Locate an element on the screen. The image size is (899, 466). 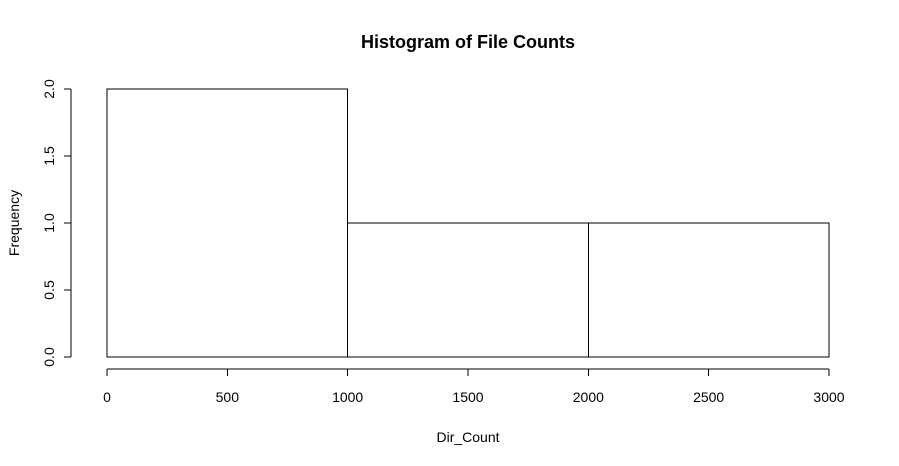
y-axis: 0.0 0.5 1.0 1.5 2.0 is located at coordinates (56, 223).